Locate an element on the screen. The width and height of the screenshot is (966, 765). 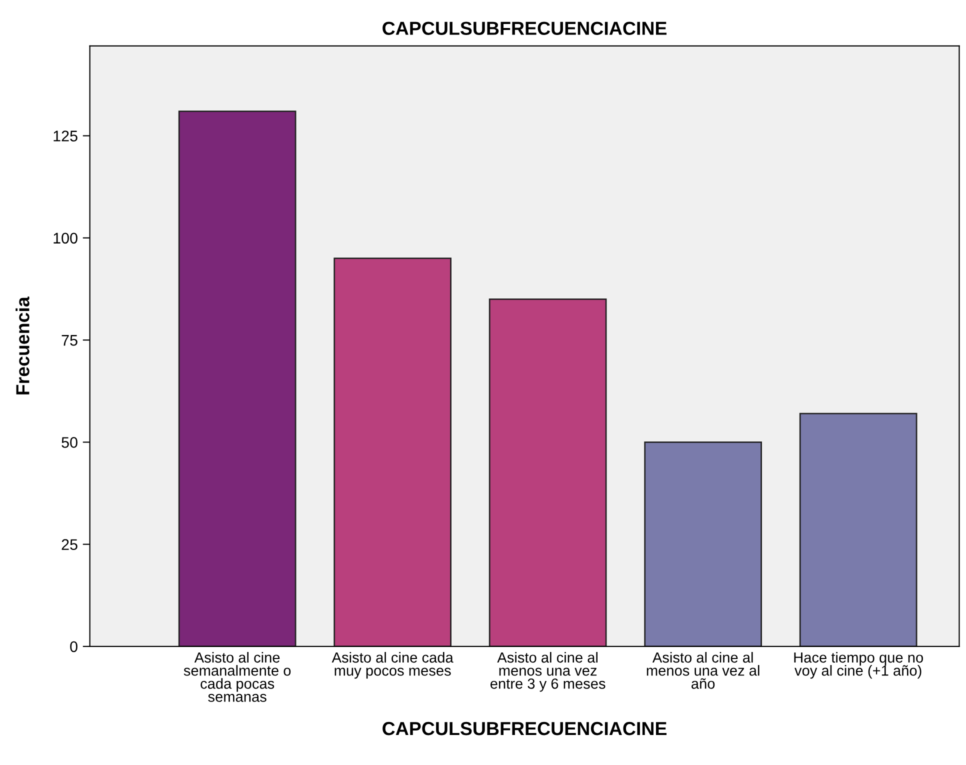
x-tick-label: Asisto al cine semanalmente o cada pocas semanas is located at coordinates (237, 677).